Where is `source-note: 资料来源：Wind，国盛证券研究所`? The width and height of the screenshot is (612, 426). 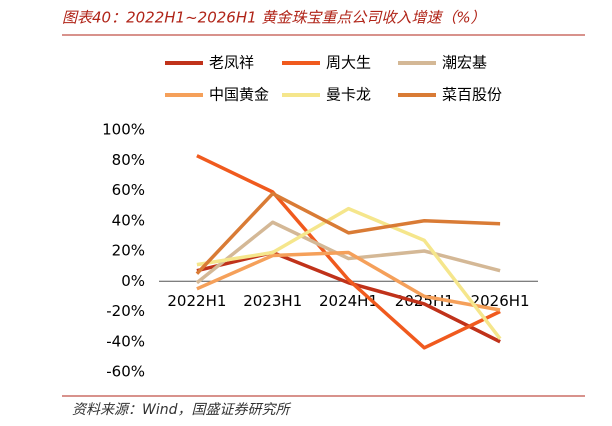
source-note: 资料来源：Wind，国盛证券研究所 is located at coordinates (181, 410).